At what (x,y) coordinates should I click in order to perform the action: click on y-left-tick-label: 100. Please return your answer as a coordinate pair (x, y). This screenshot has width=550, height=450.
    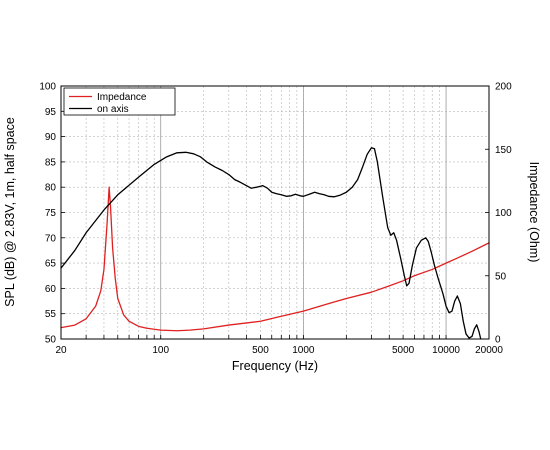
    Looking at the image, I should click on (47, 87).